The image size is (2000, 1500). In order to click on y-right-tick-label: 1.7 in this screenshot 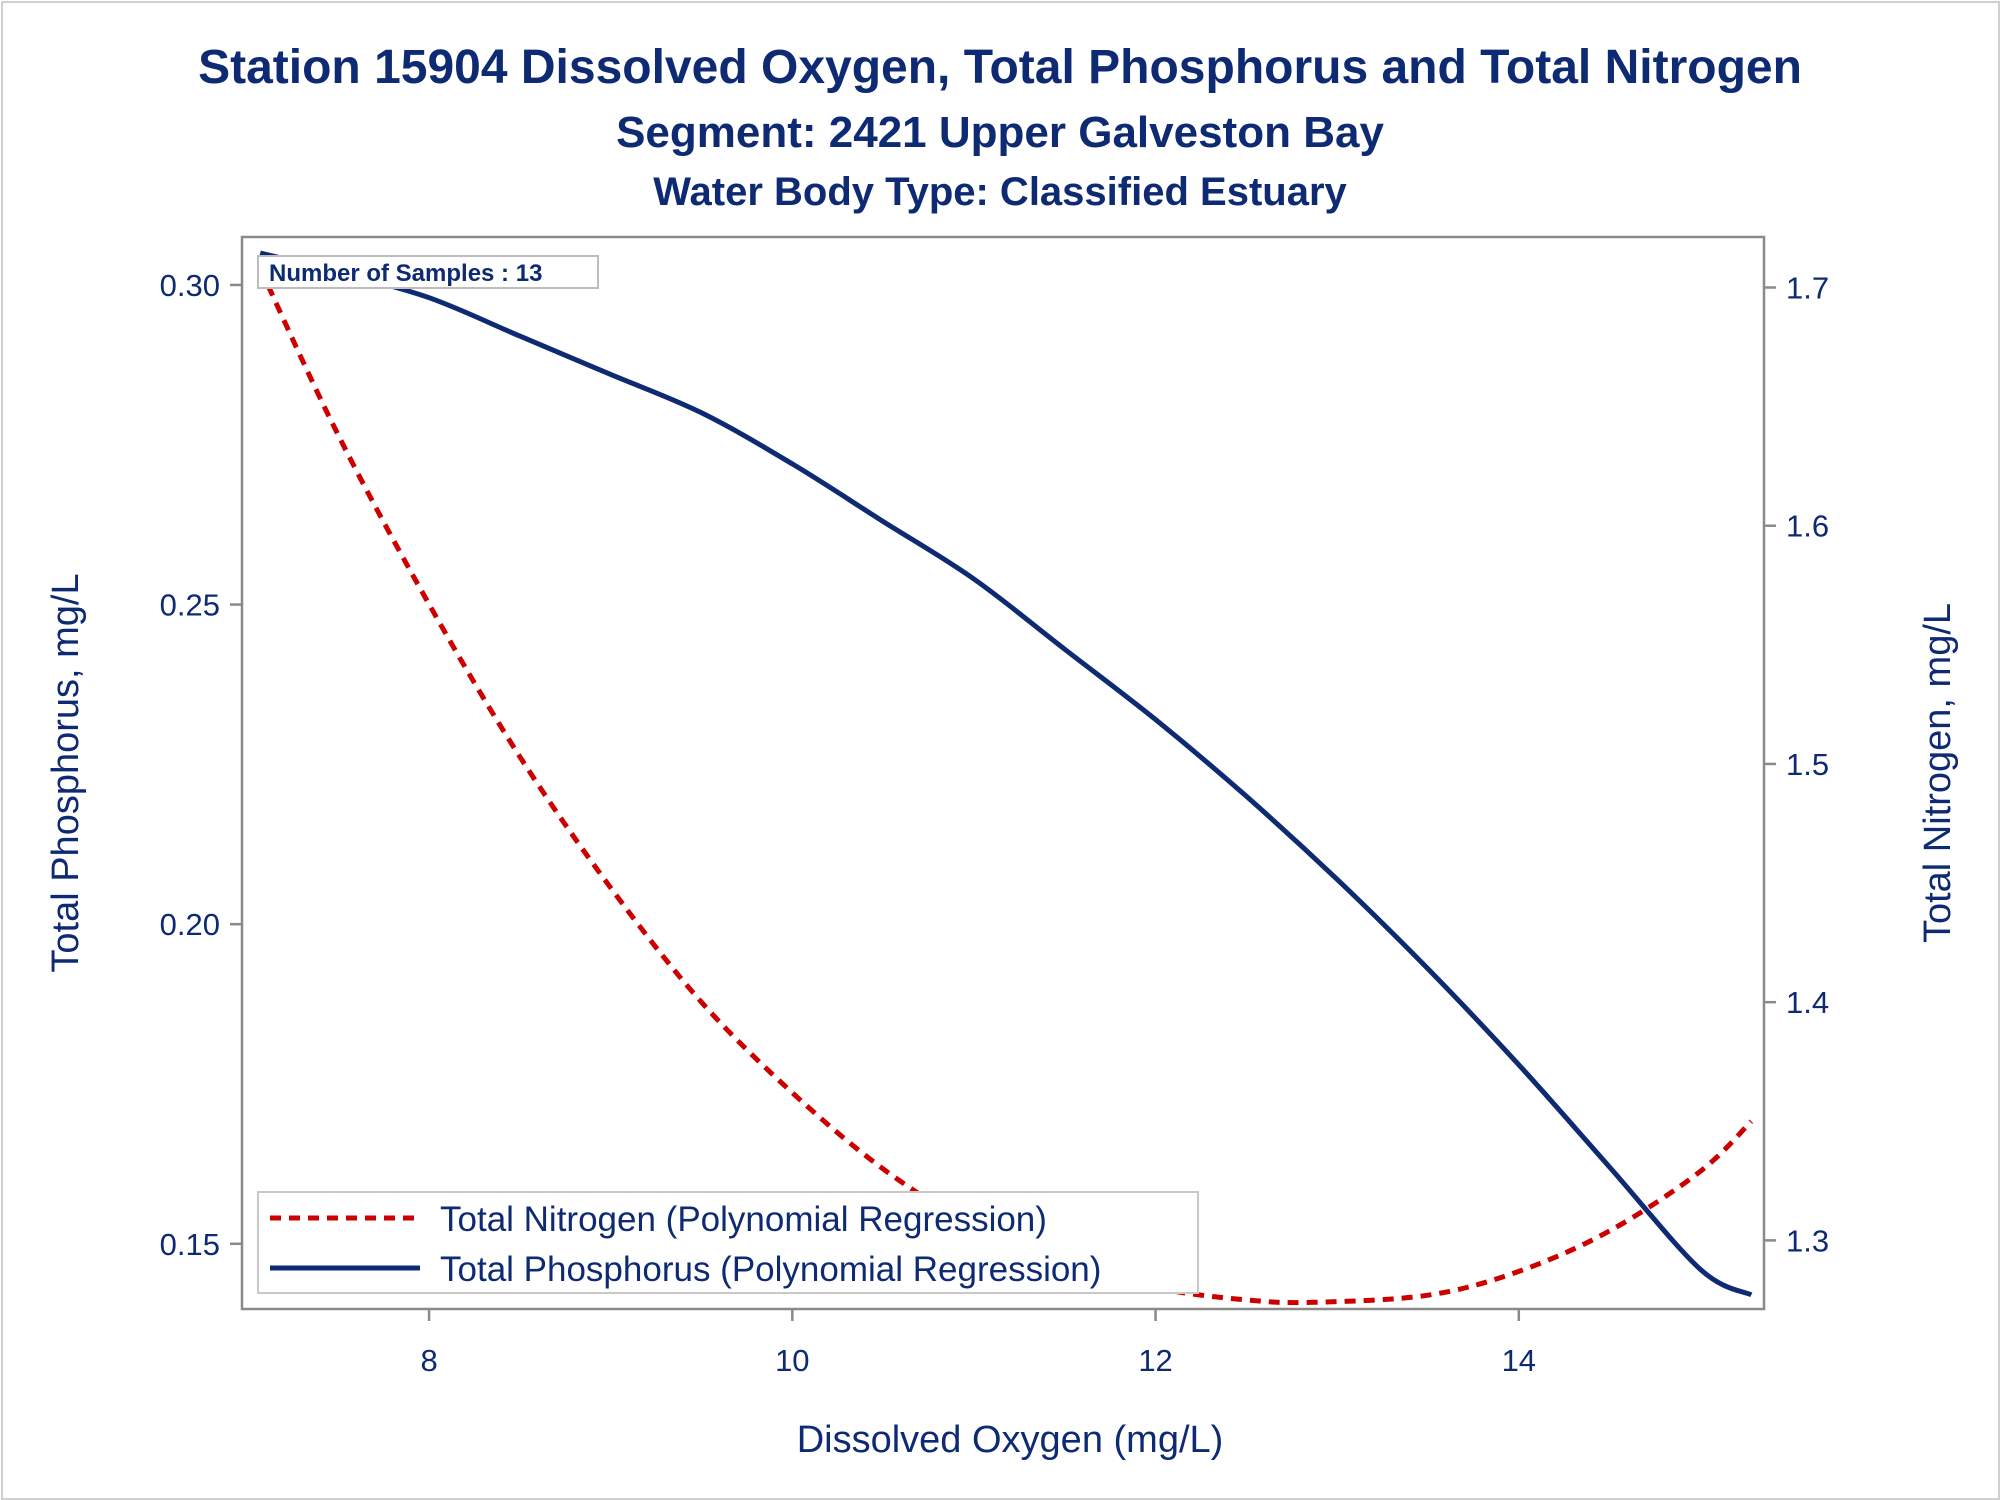, I will do `click(1807, 288)`.